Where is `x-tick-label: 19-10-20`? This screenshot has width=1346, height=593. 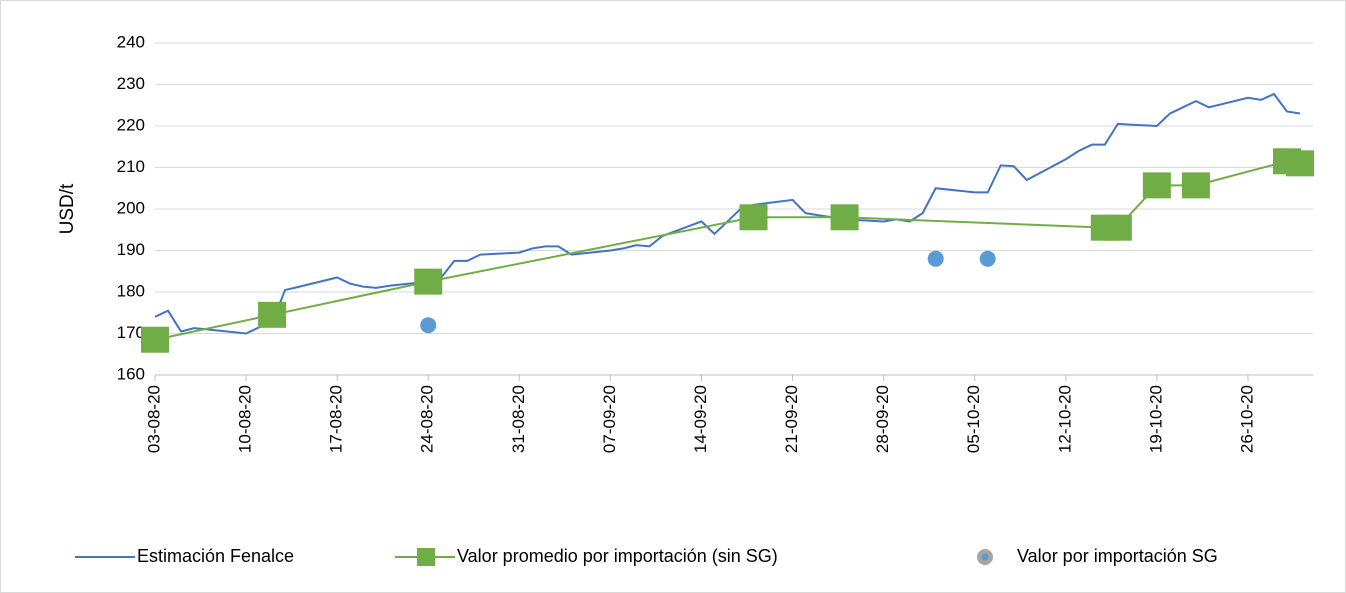
x-tick-label: 19-10-20 is located at coordinates (1155, 419).